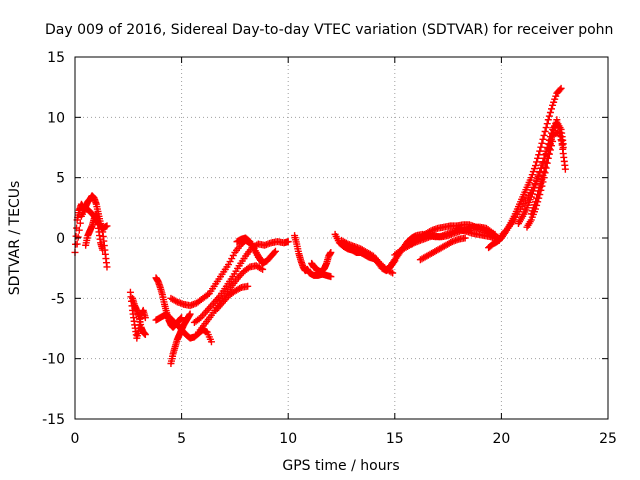  I want to click on y-tick-label: -5, so click(58, 299).